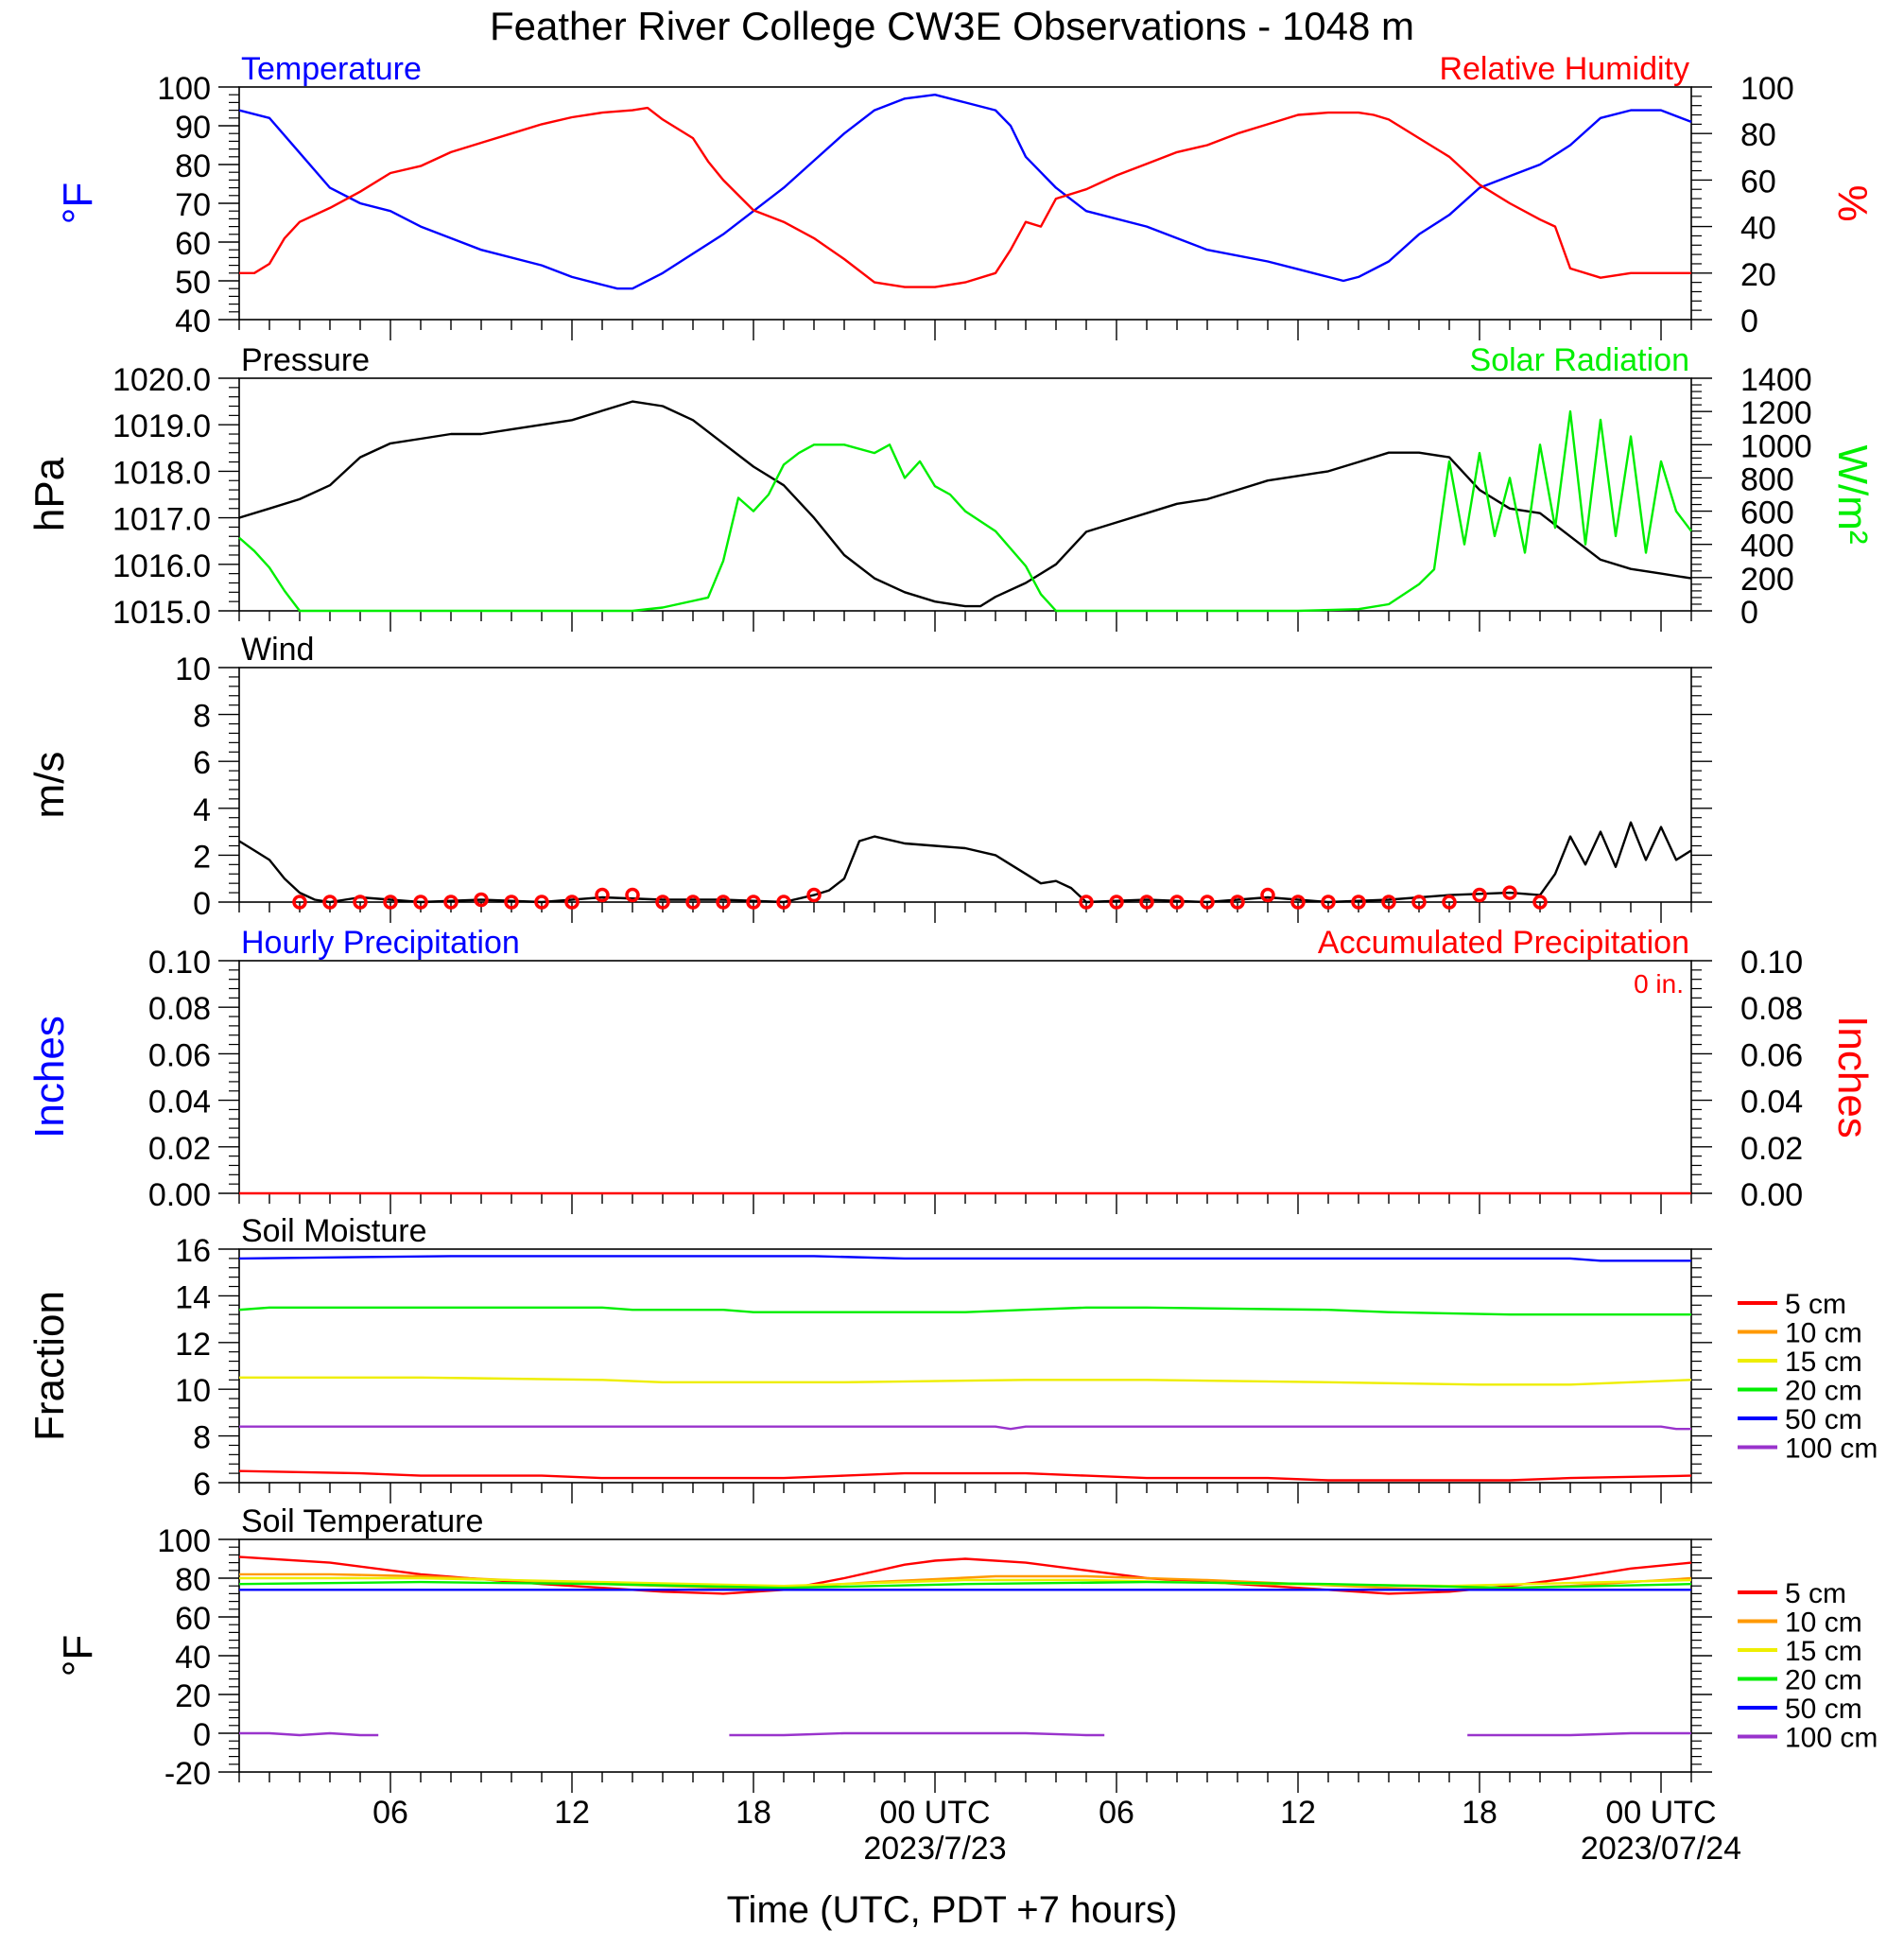 This screenshot has width=1904, height=1946. What do you see at coordinates (49, 494) in the screenshot?
I see `y-left-axis-title: hPa` at bounding box center [49, 494].